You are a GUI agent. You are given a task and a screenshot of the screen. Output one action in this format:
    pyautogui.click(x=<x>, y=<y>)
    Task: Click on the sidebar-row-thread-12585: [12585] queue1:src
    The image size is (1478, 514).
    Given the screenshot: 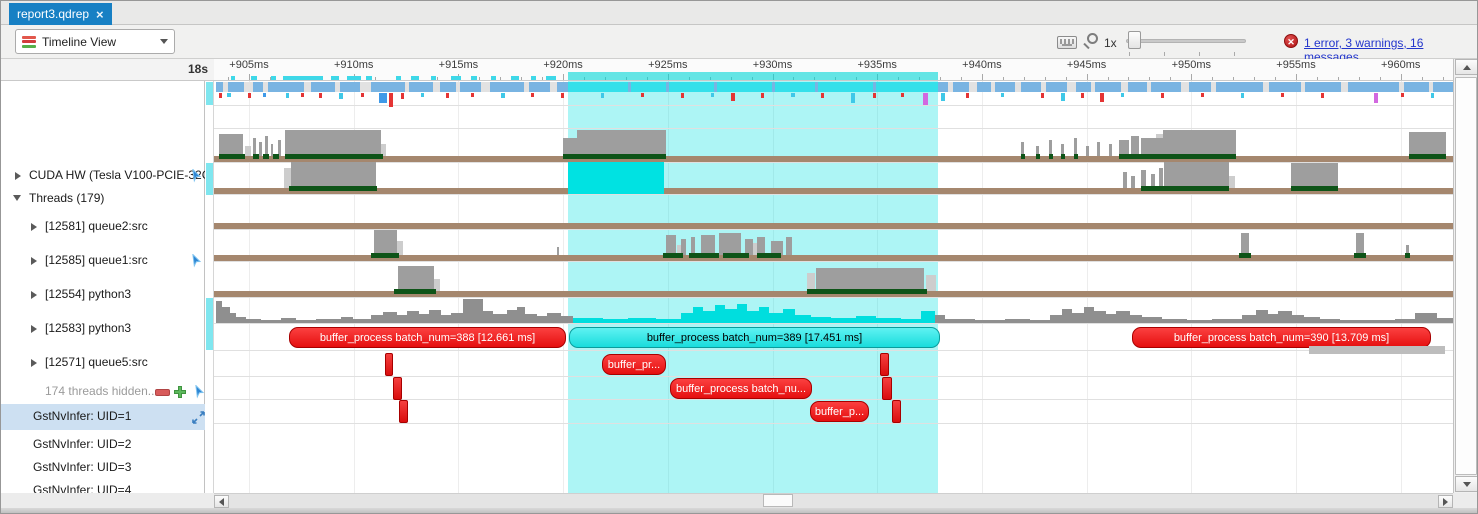 What is the action you would take?
    pyautogui.click(x=103, y=261)
    